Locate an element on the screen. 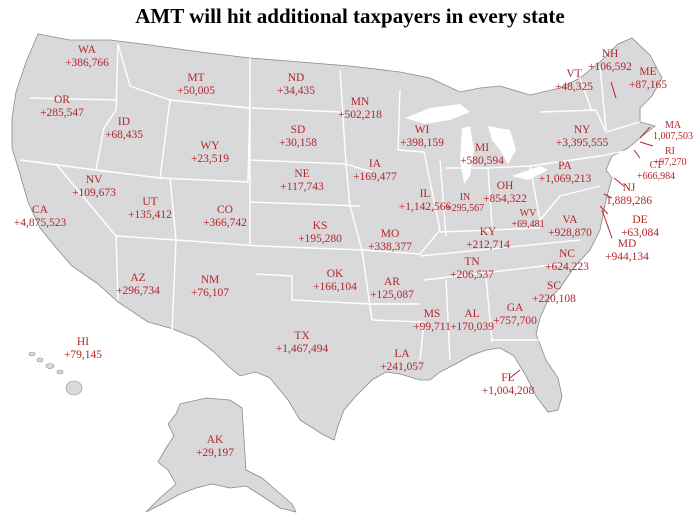 The height and width of the screenshot is (526, 700). state-value: +68,435 is located at coordinates (124, 135).